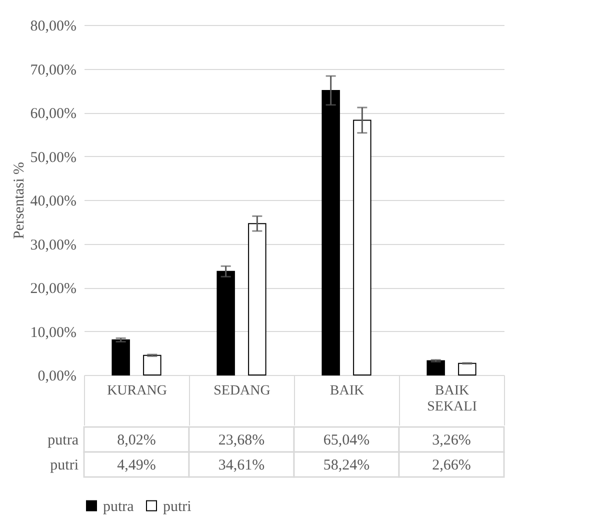 The image size is (603, 530). I want to click on y-tick-label: 10,00%, so click(53, 332).